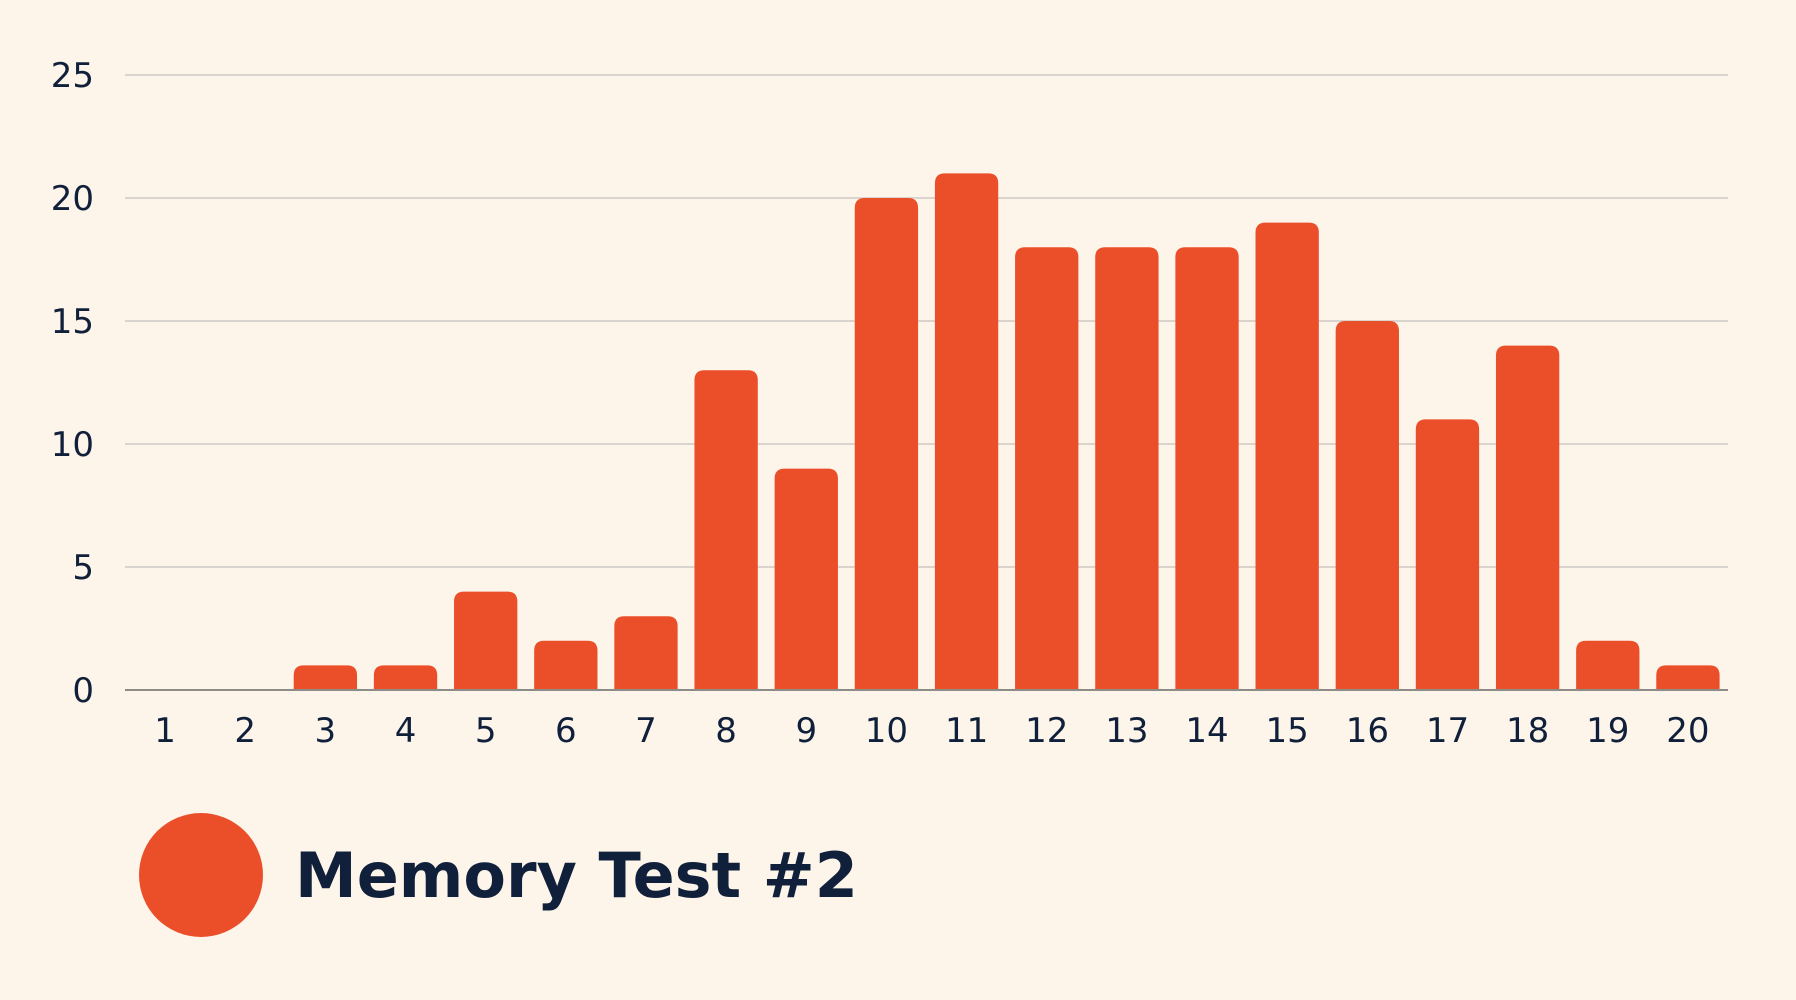 This screenshot has width=1796, height=1000. Describe the element at coordinates (886, 731) in the screenshot. I see `x-tick-label: 10` at that location.